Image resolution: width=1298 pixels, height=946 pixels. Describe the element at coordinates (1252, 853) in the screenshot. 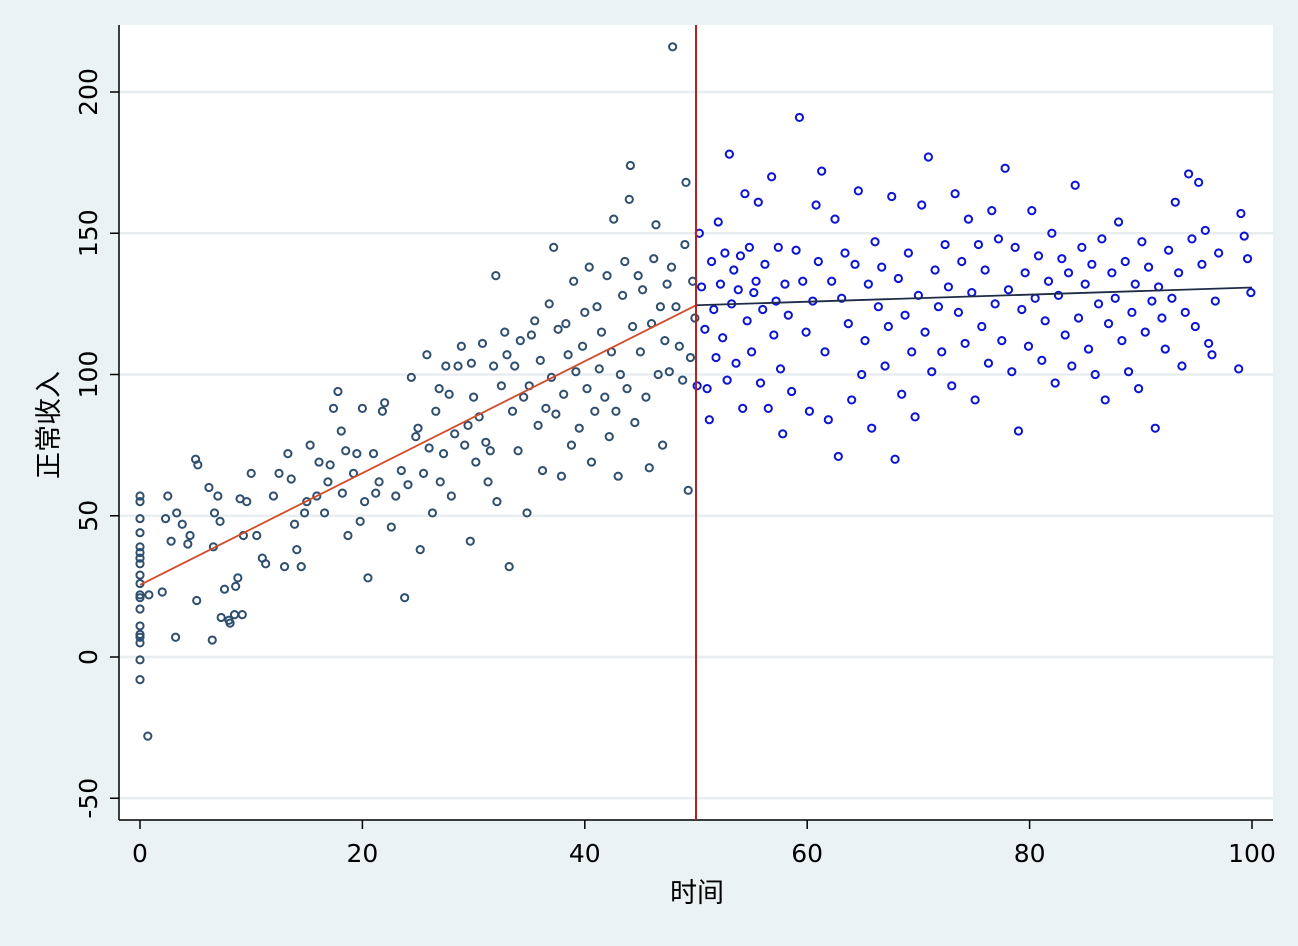

I see `x-tick-label: 100` at that location.